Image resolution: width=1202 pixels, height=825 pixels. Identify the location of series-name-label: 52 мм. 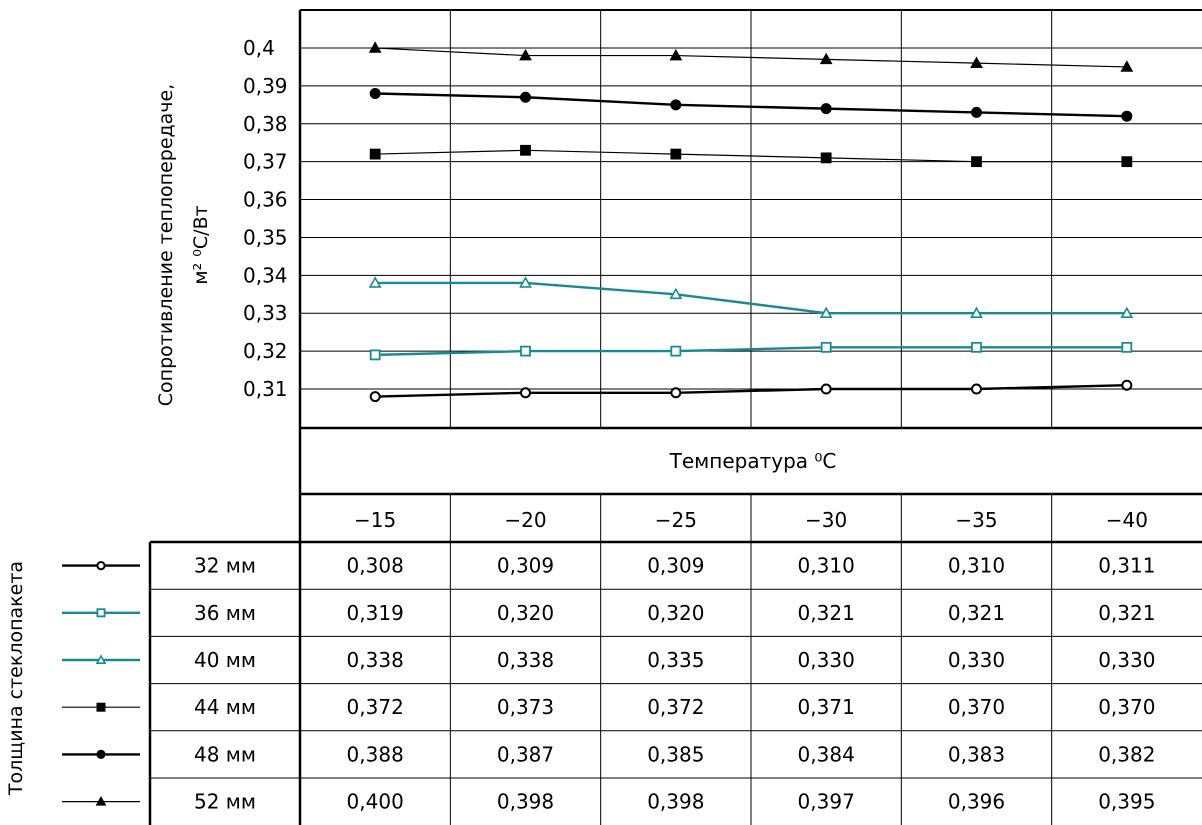
(225, 802).